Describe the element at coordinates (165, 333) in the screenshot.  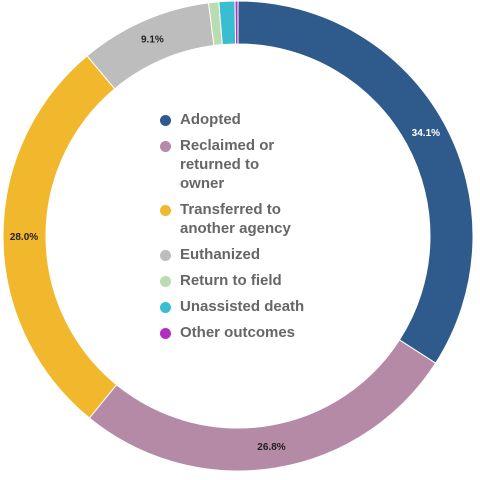
I see `legend-swatch-other-outcomes` at that location.